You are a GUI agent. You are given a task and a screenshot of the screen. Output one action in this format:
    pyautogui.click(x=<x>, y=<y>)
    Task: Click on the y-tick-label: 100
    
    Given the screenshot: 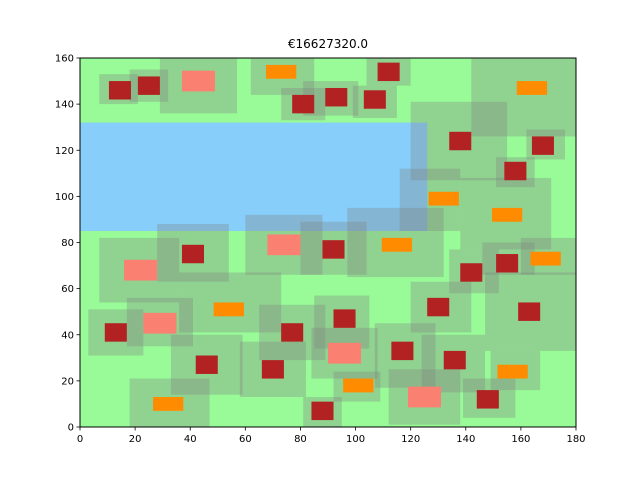 What is the action you would take?
    pyautogui.click(x=64, y=197)
    